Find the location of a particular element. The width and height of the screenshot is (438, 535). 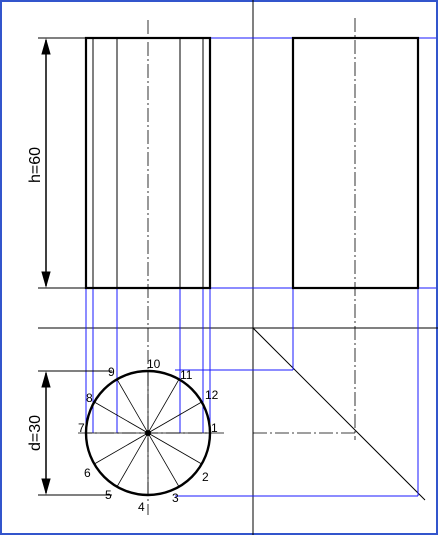

point-label-5: 5 is located at coordinates (108, 495).